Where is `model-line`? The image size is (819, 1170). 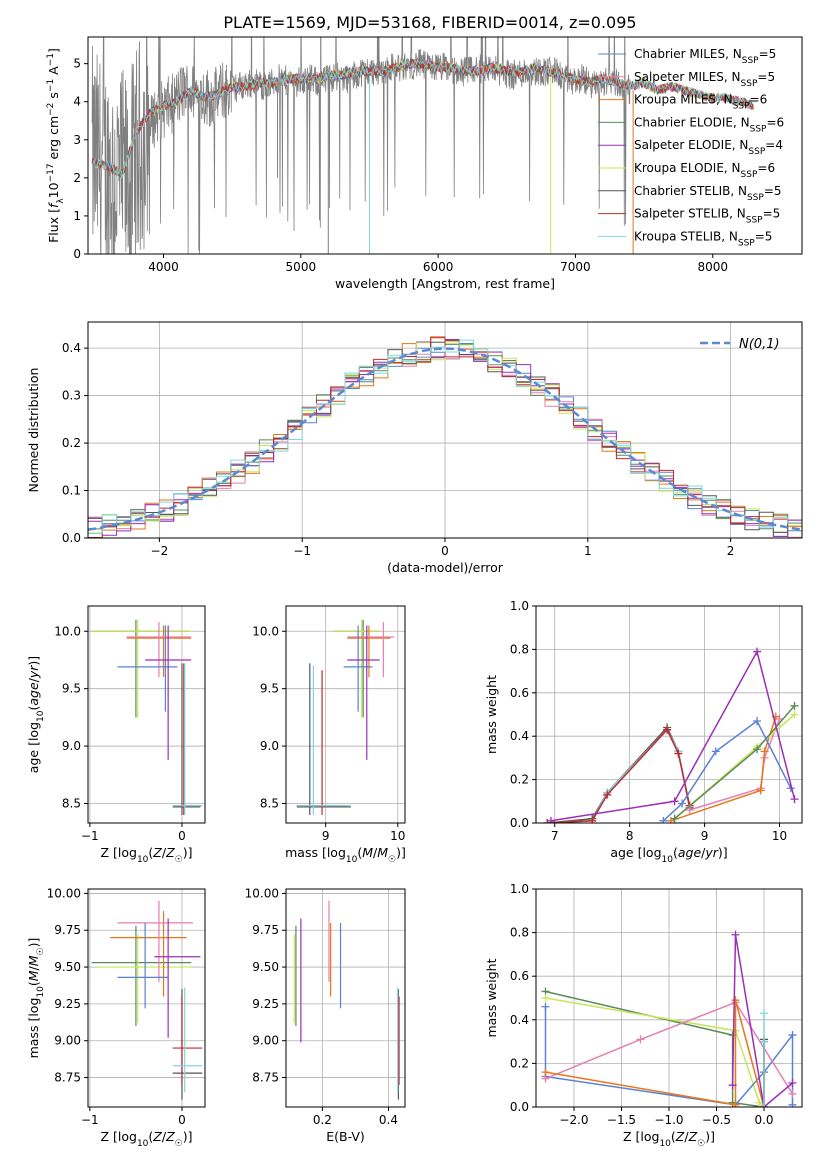
model-line is located at coordinates (422, 118).